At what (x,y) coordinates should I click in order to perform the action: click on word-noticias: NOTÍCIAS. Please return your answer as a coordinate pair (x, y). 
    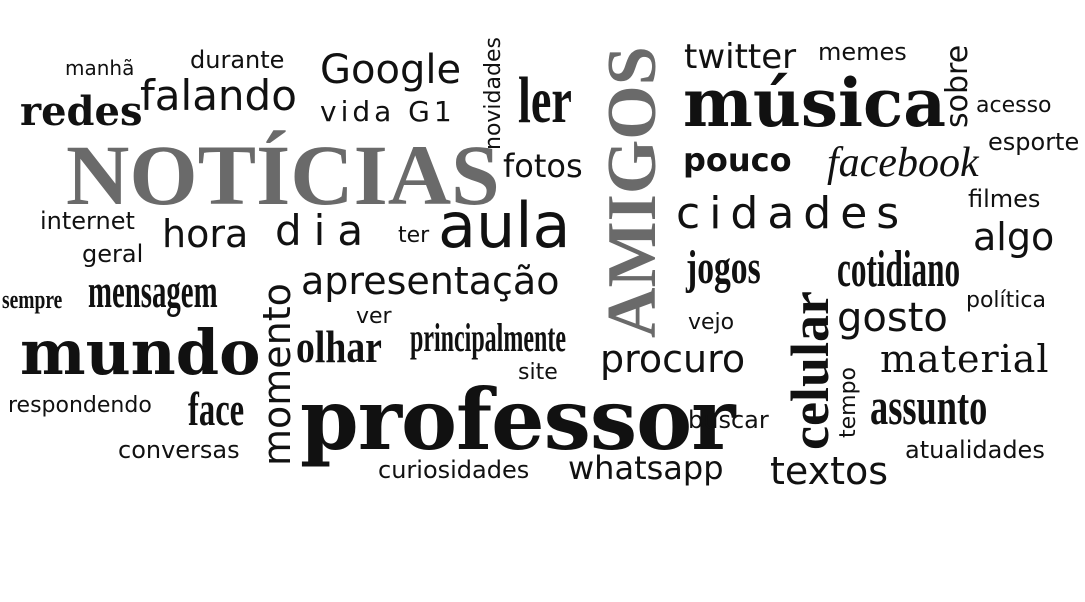
    Looking at the image, I should click on (283, 175).